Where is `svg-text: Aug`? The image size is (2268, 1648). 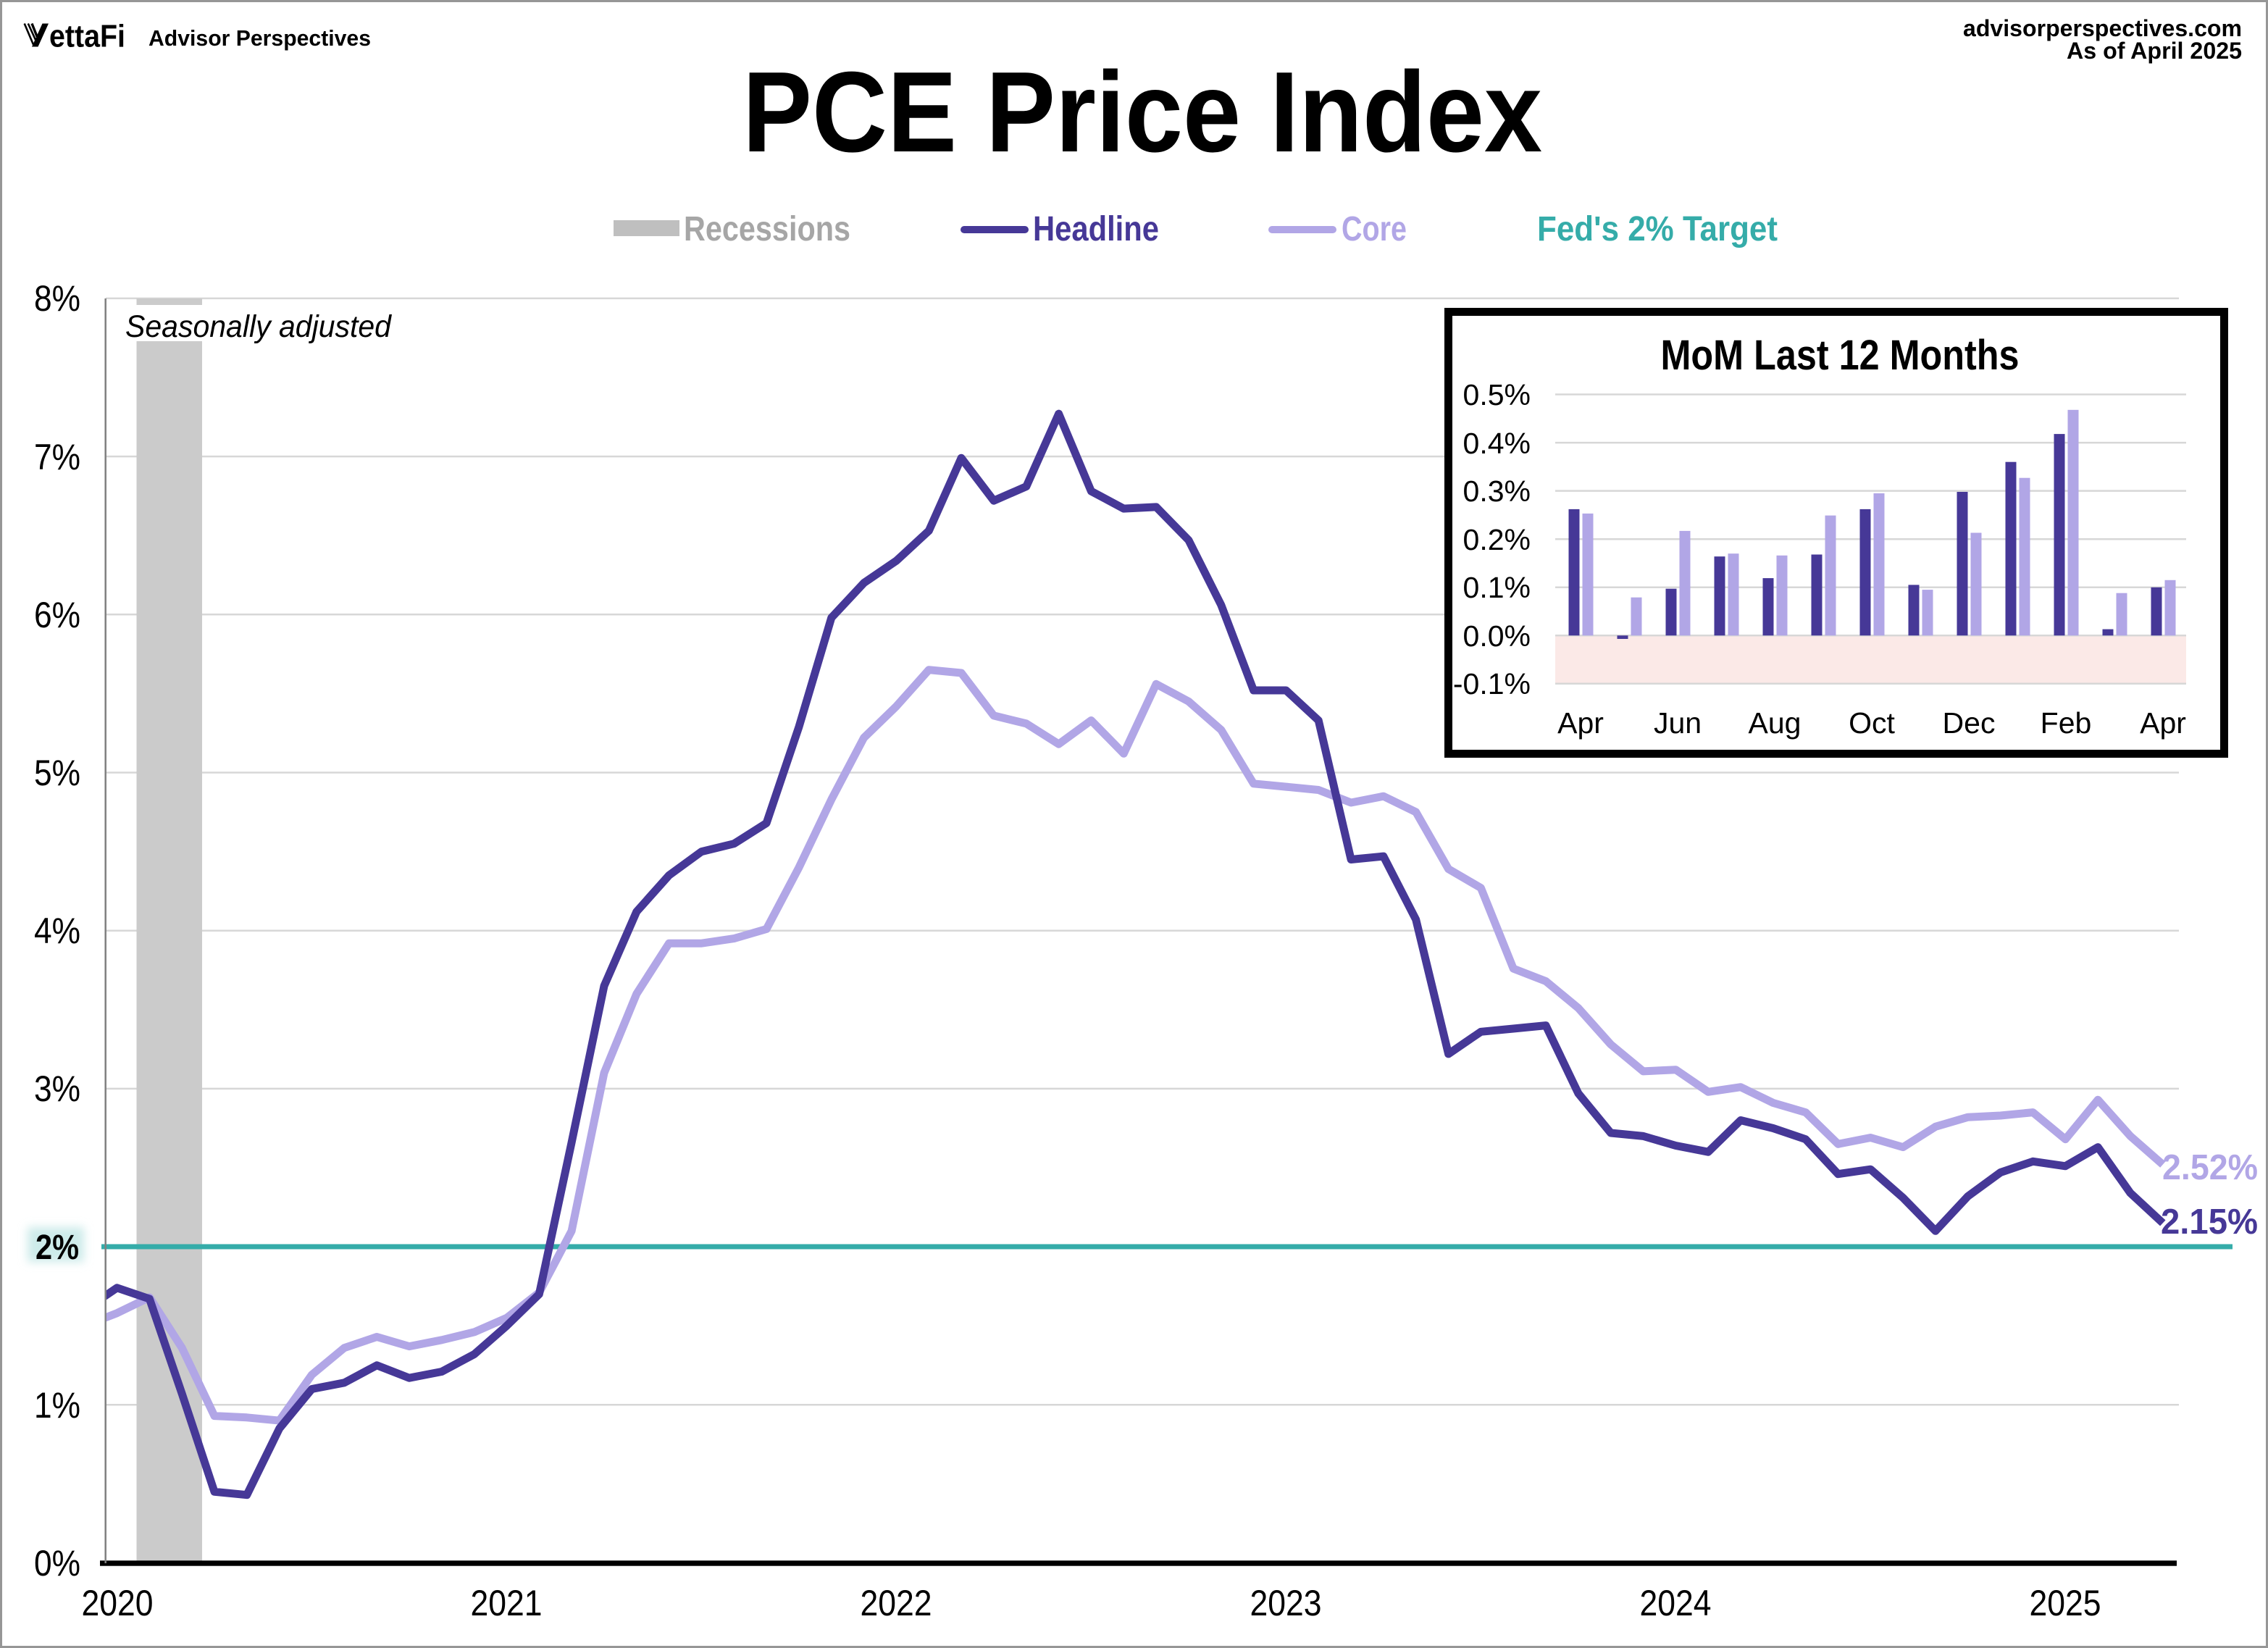
svg-text: Aug is located at coordinates (1776, 723).